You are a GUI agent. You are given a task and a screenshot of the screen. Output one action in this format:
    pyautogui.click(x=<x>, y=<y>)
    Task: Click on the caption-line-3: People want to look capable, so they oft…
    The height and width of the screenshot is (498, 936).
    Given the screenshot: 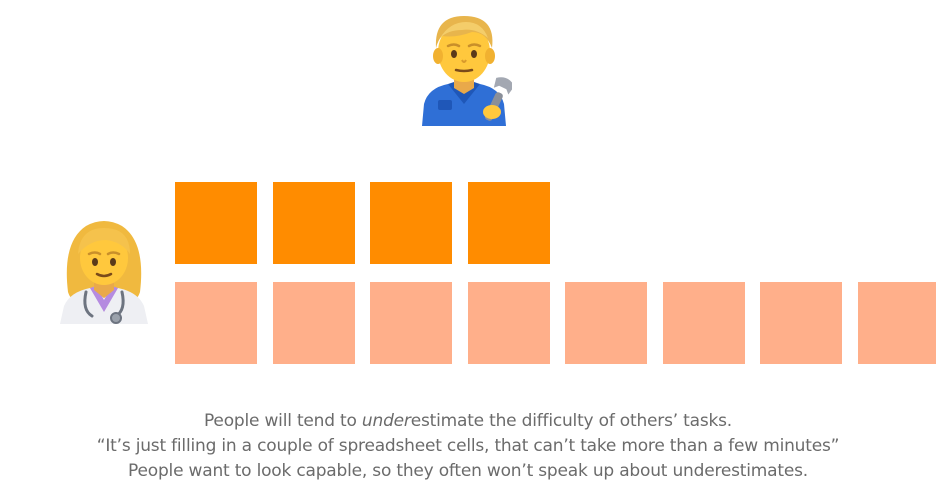 What is the action you would take?
    pyautogui.click(x=468, y=471)
    